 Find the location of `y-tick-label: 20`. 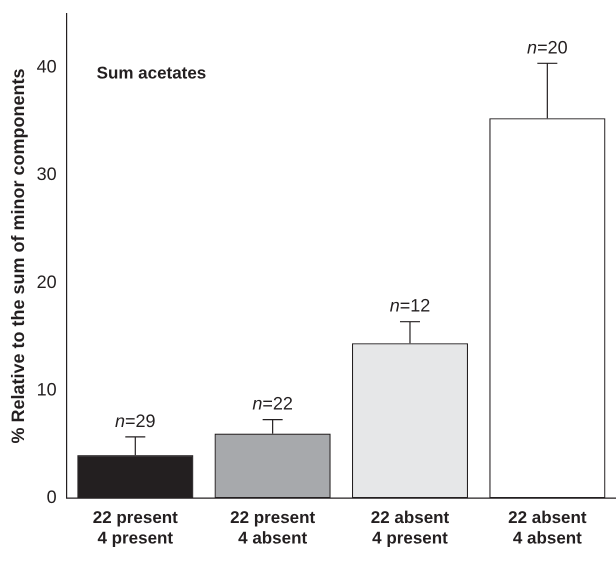

y-tick-label: 20 is located at coordinates (46, 282).